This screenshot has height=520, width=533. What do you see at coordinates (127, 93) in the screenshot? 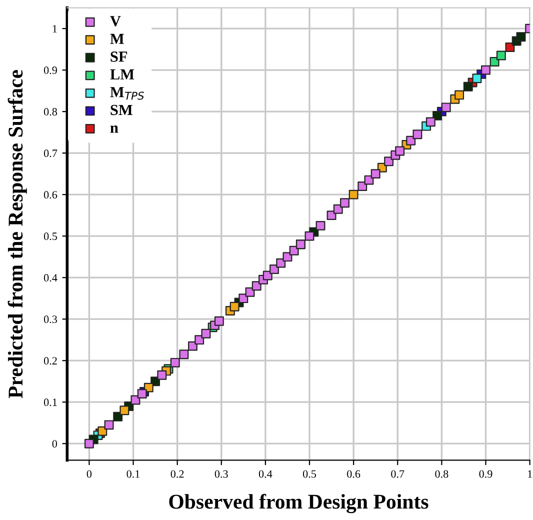
I see `legend-label: M$_{TPS}$` at bounding box center [127, 93].